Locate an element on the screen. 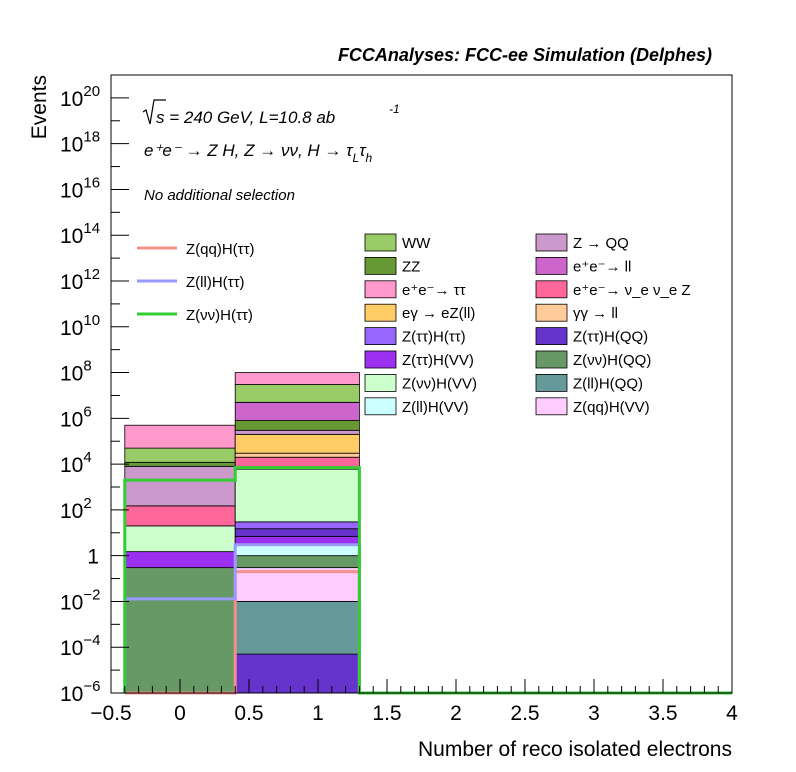 Image resolution: width=796 pixels, height=772 pixels. x-axis-ticks: −0.5 0 0.5 1 1.5 2 2.5 3 3.5 4 is located at coordinates (414, 702).